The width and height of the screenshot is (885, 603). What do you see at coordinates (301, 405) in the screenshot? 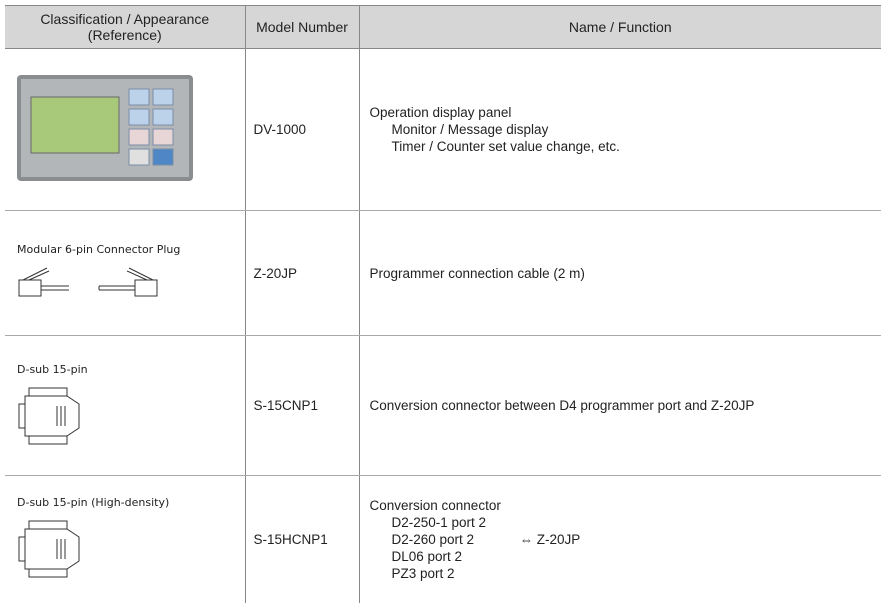
I see `model-cell: S-15CNP1` at bounding box center [301, 405].